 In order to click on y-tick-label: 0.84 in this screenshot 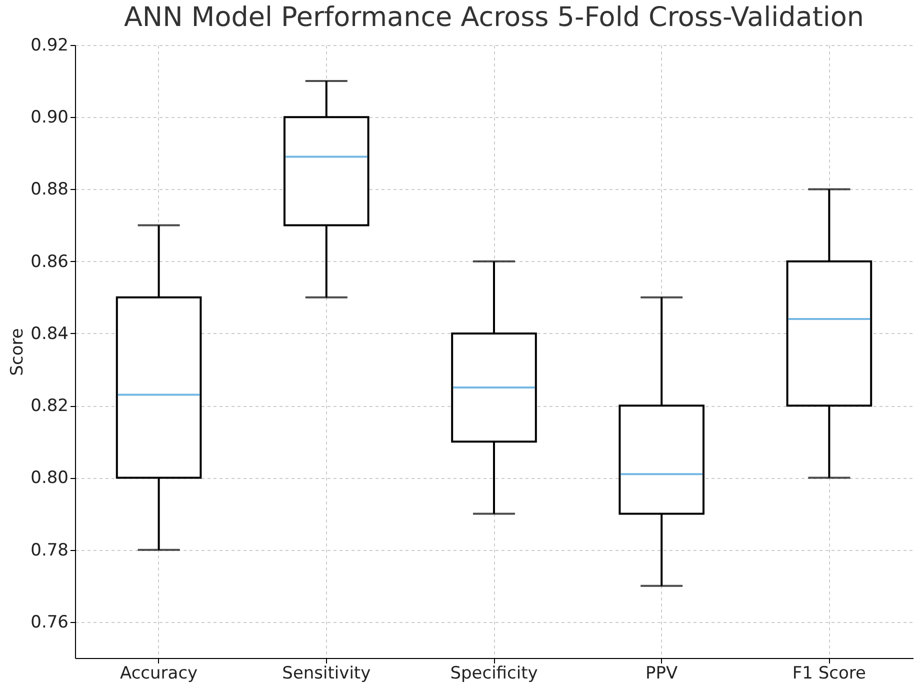, I will do `click(49, 334)`.